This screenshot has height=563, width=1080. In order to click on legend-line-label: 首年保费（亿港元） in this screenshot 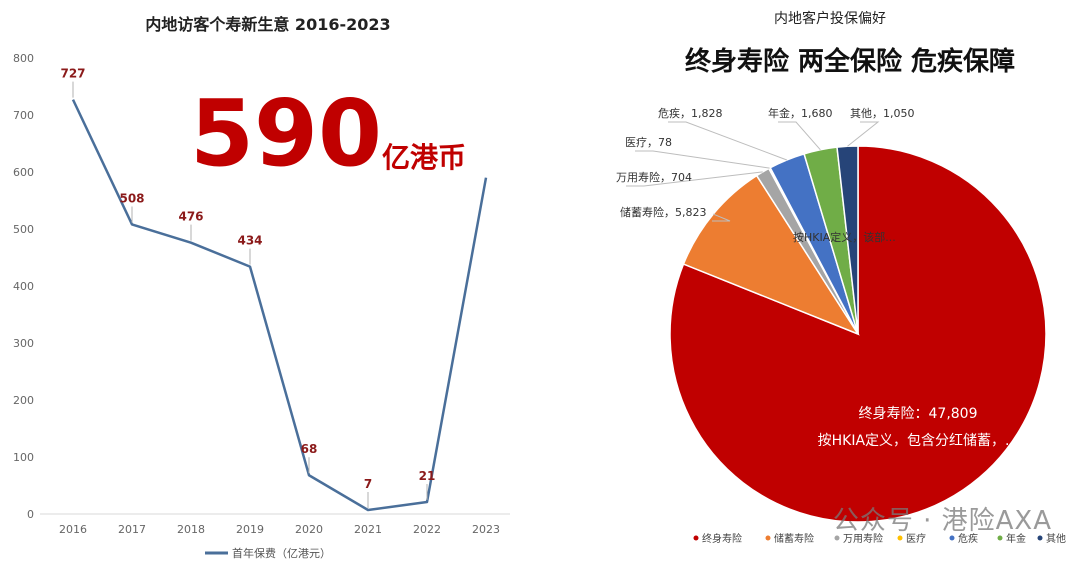, I will do `click(281, 552)`.